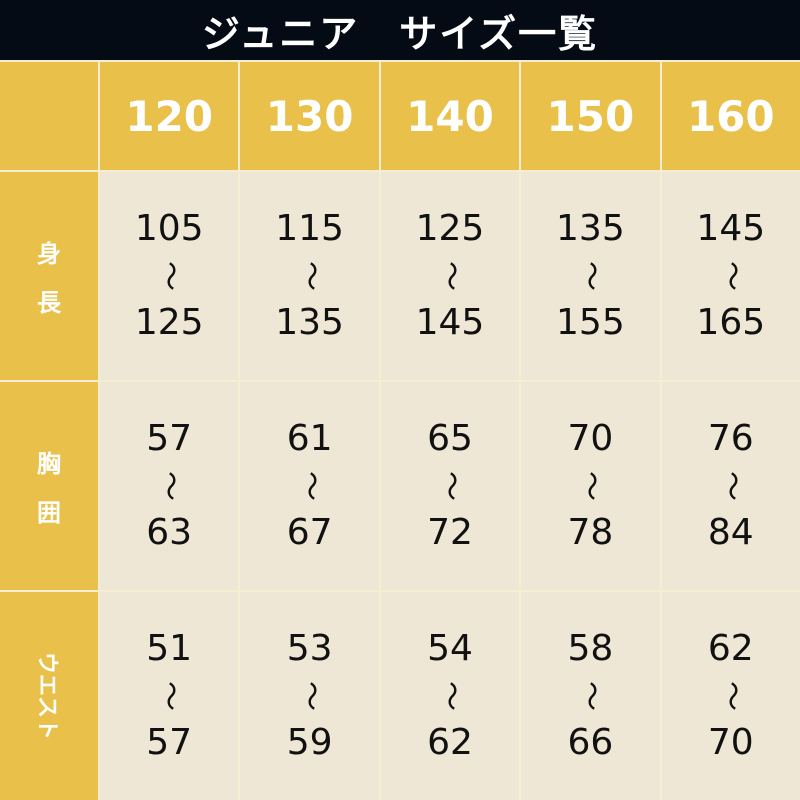  Describe the element at coordinates (731, 228) in the screenshot. I see `range-min: 145` at that location.